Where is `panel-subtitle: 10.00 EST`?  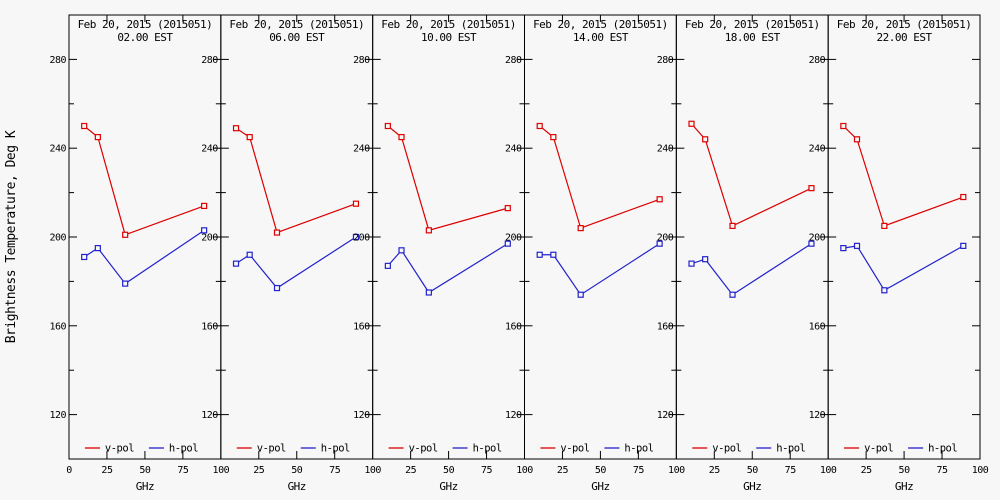 panel-subtitle: 10.00 EST is located at coordinates (449, 37).